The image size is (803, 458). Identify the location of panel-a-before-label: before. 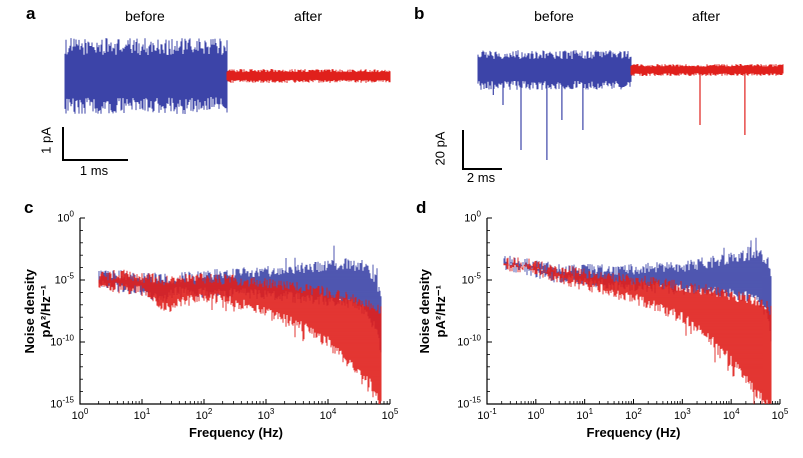
(145, 16).